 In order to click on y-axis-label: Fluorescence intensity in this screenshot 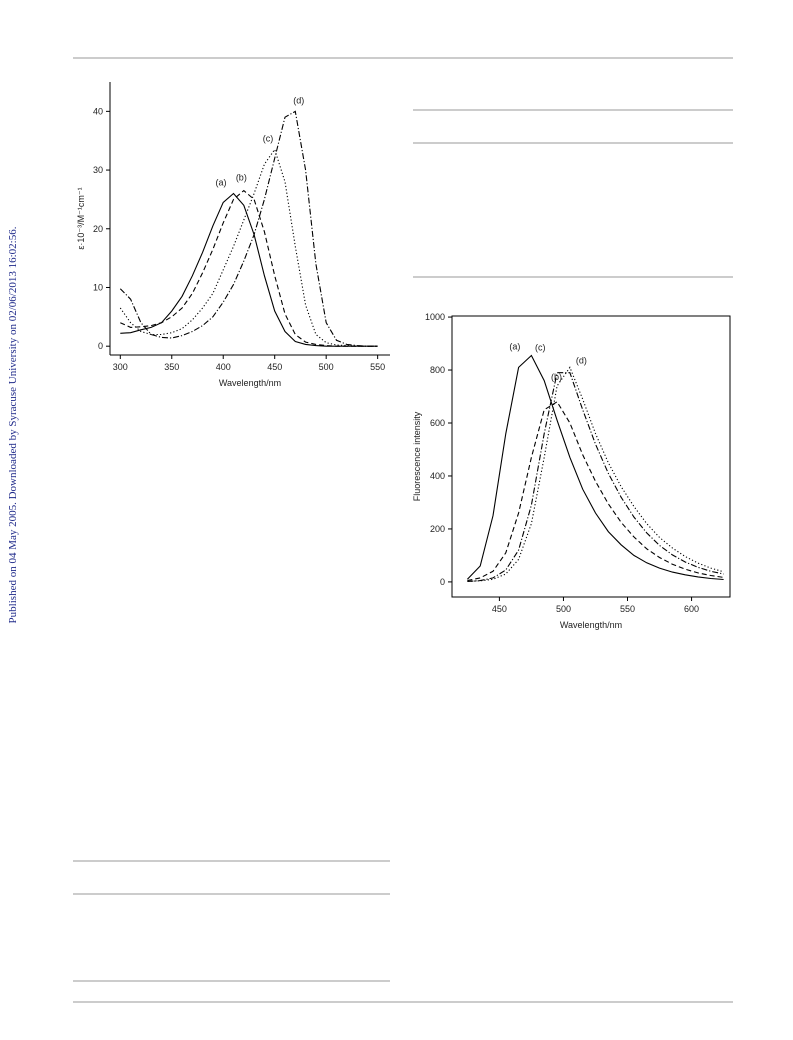, I will do `click(417, 456)`.